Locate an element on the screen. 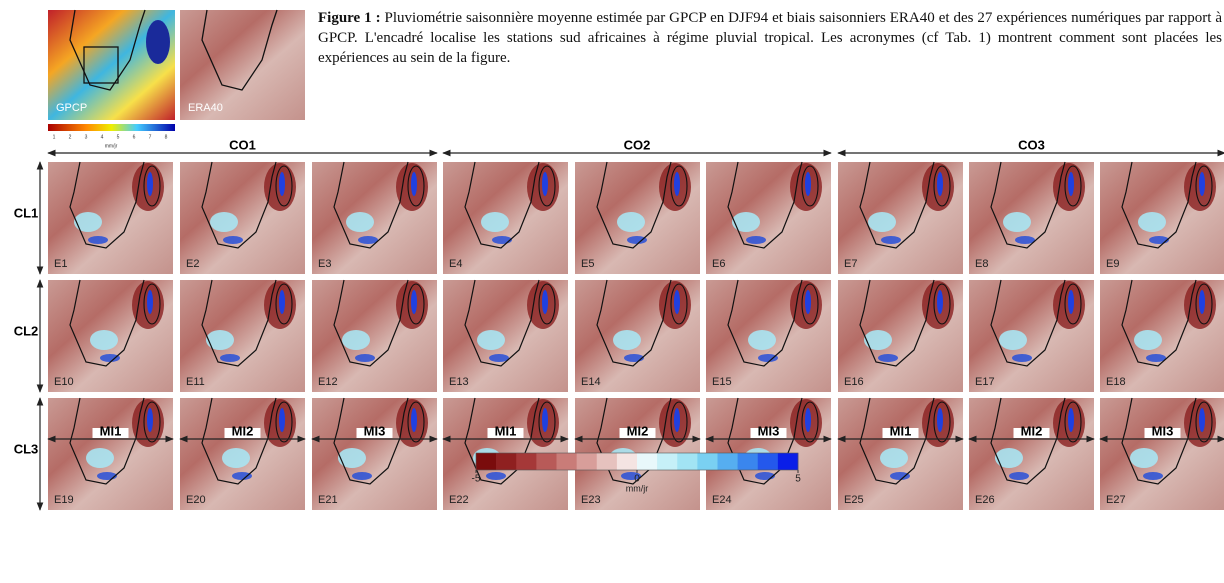  panel-label: E15 is located at coordinates (722, 382).